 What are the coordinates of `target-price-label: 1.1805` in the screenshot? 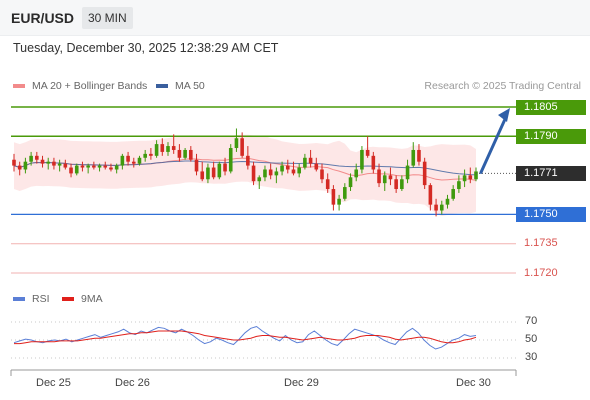 It's located at (551, 107).